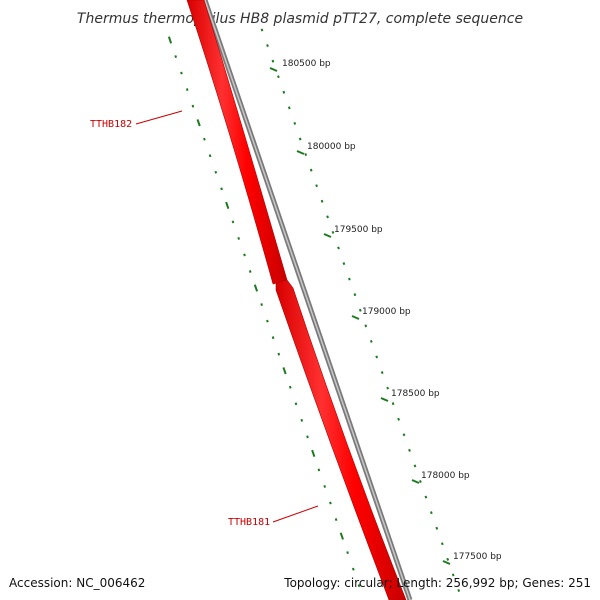 This screenshot has width=600, height=600. I want to click on ruler-tick-label: 177500 bp, so click(477, 557).